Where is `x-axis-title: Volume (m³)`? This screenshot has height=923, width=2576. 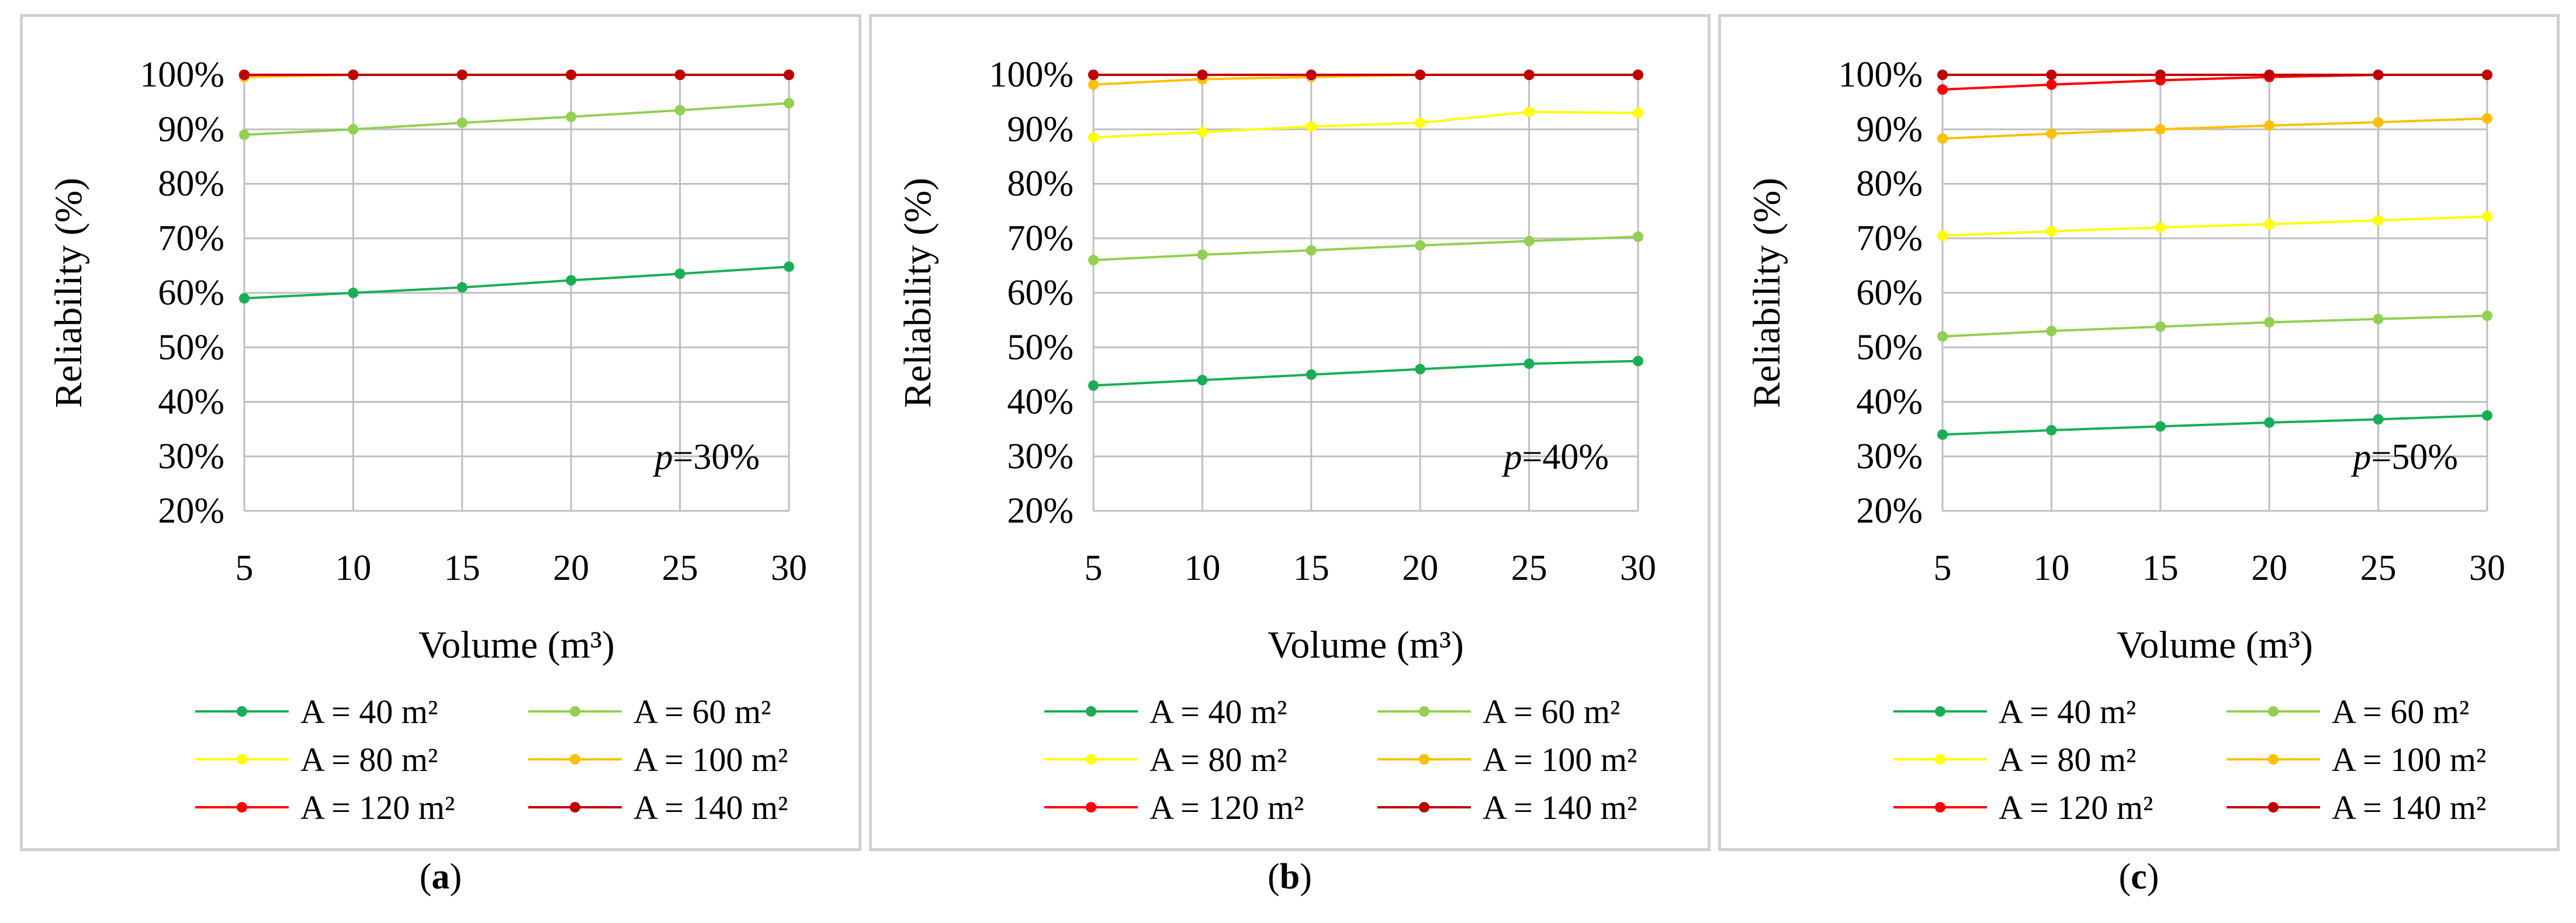
x-axis-title: Volume (m³) is located at coordinates (516, 645).